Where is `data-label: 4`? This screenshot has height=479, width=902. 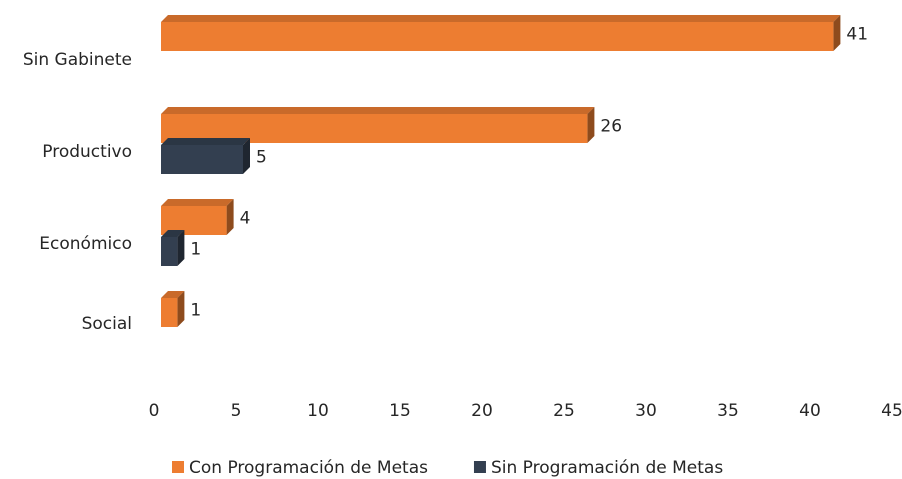 data-label: 4 is located at coordinates (245, 219).